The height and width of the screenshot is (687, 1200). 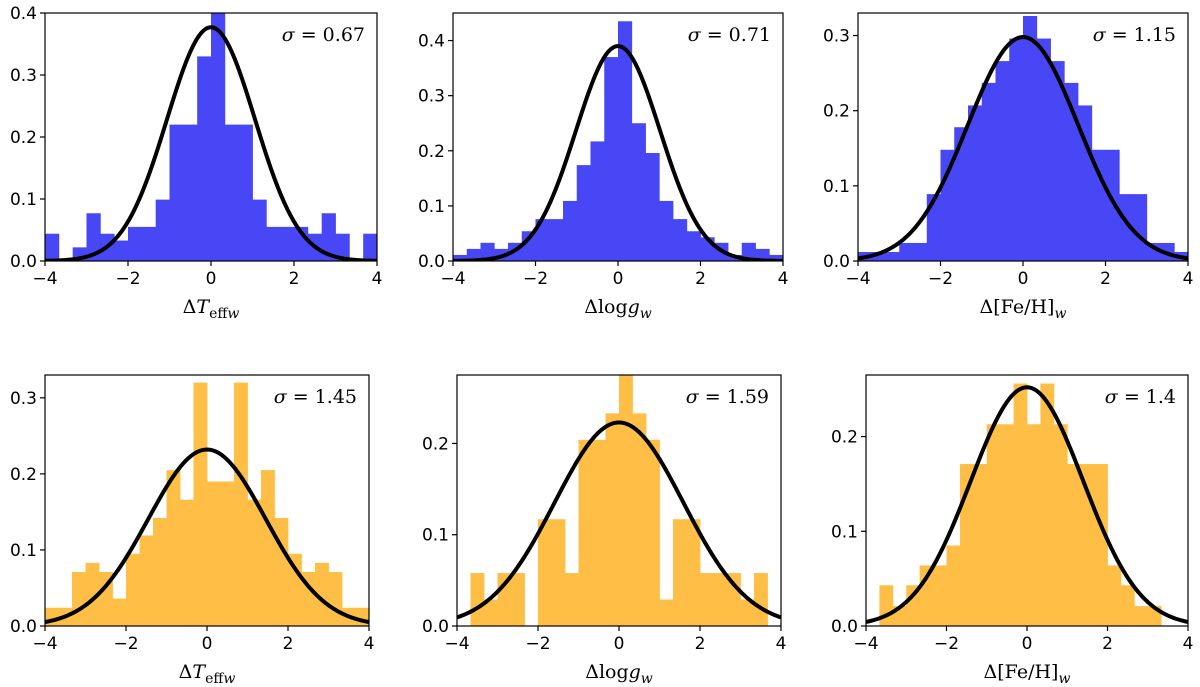 I want to click on panel-5: −4 −2 0 2 4 0.0 0.1 0.2 Δloggw σ = 1.59, so click(x=604, y=530).